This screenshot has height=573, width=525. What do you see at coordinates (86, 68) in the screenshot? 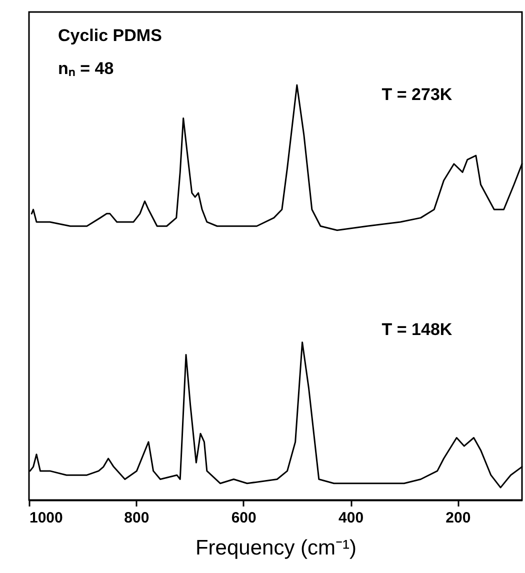
I see `text: nₙ = 48` at bounding box center [86, 68].